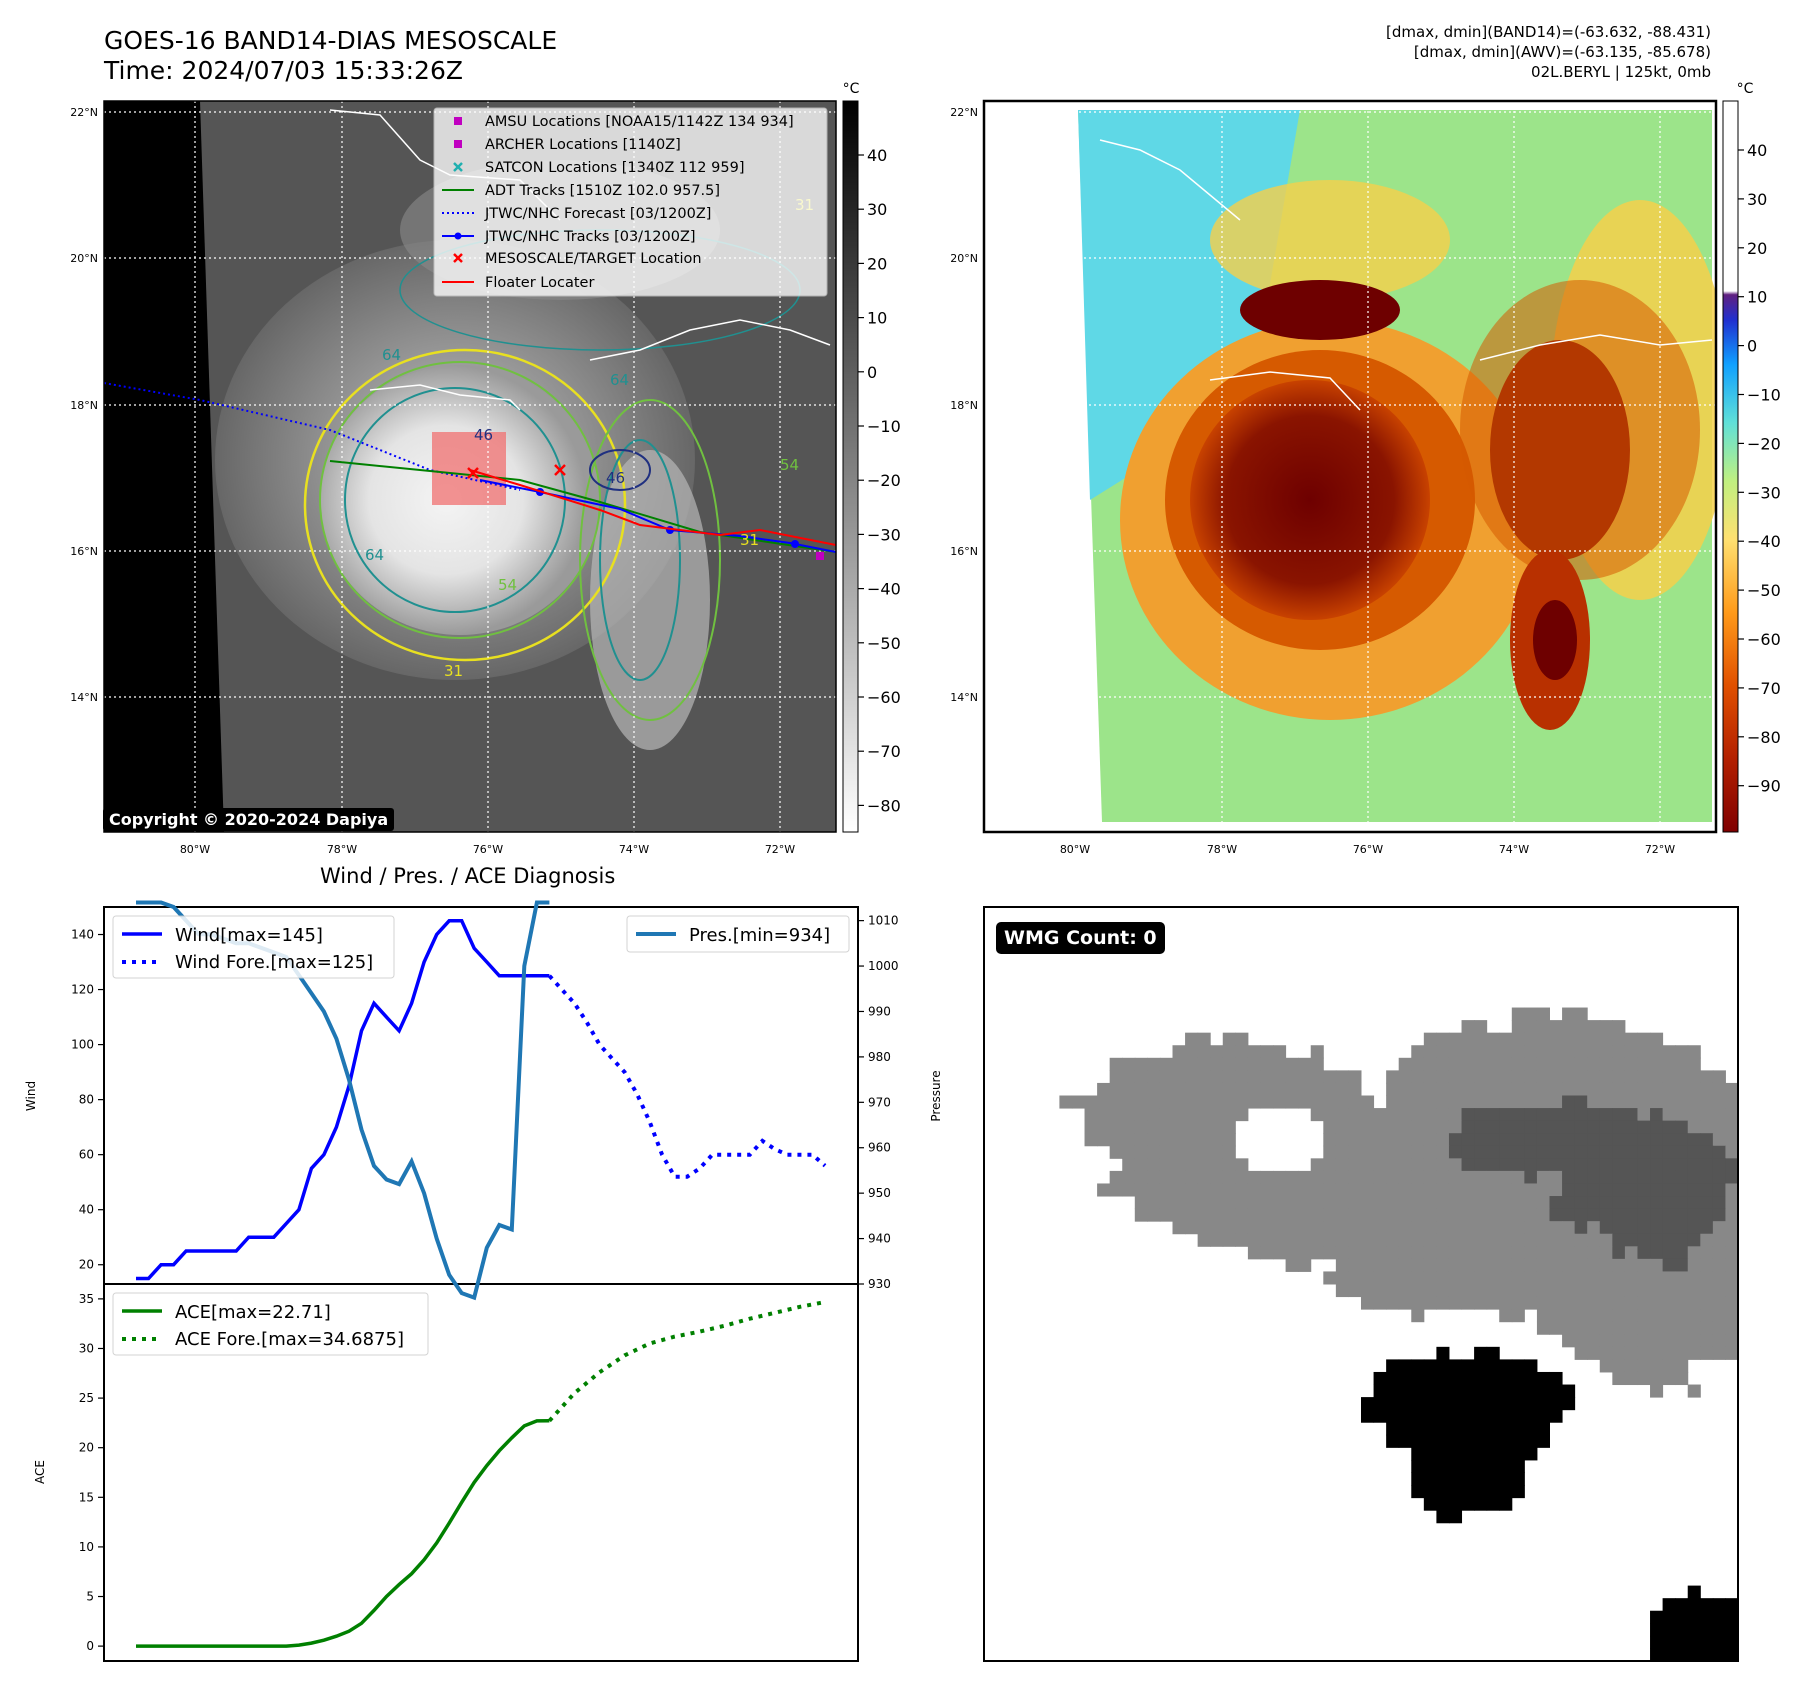  I want to click on lon-label: 80°W, so click(1075, 849).